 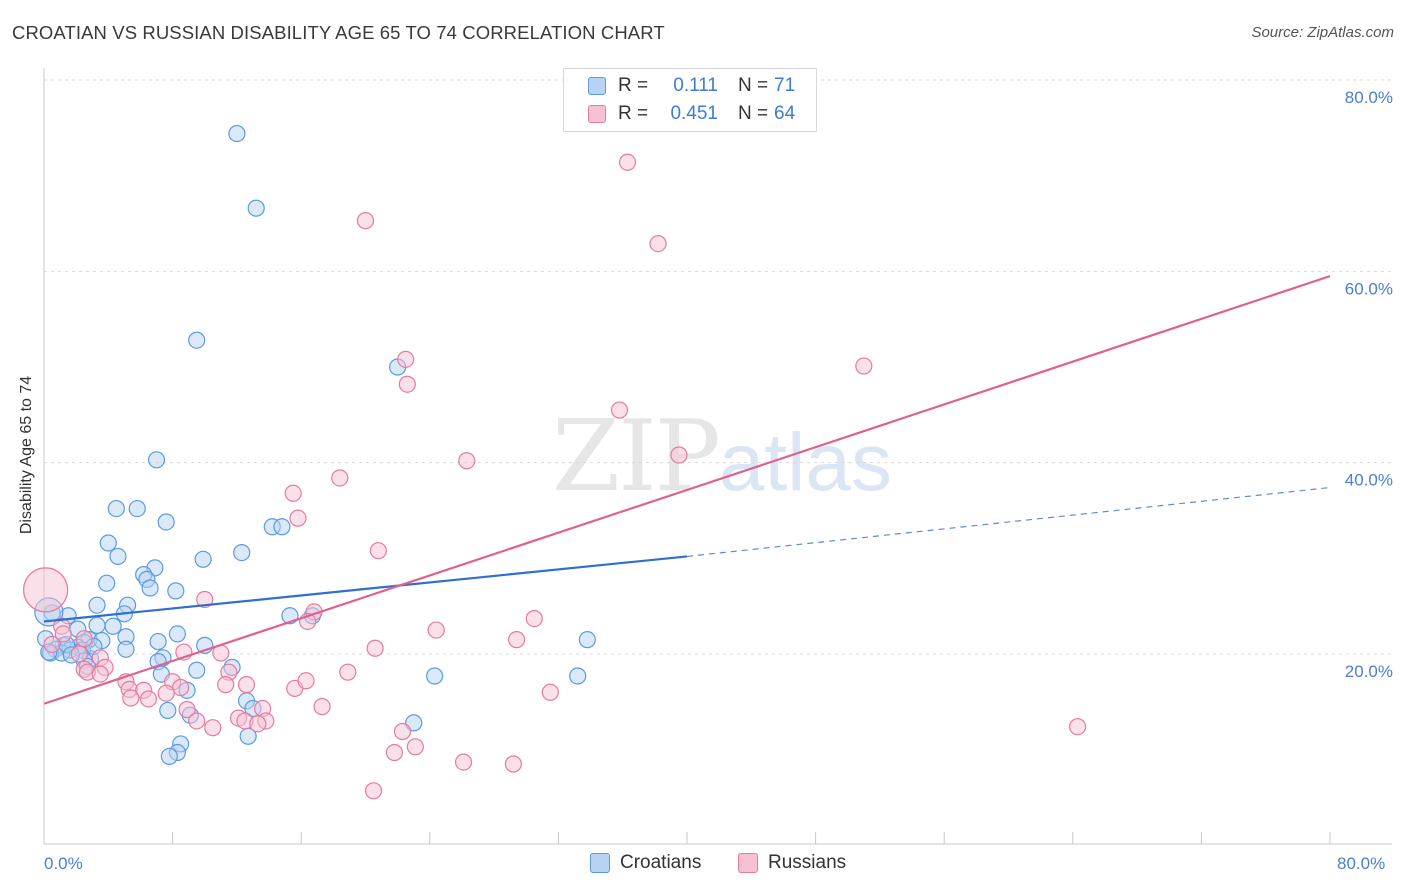 I want to click on legend-r-value: 0.451, so click(x=694, y=113).